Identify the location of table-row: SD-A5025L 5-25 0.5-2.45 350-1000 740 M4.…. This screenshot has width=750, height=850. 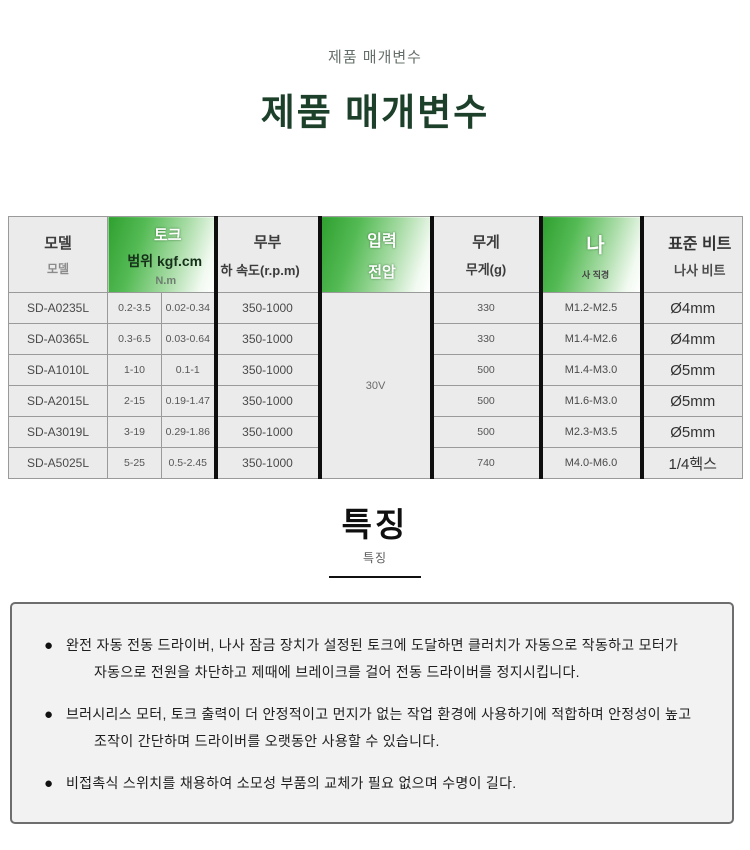
(375, 463).